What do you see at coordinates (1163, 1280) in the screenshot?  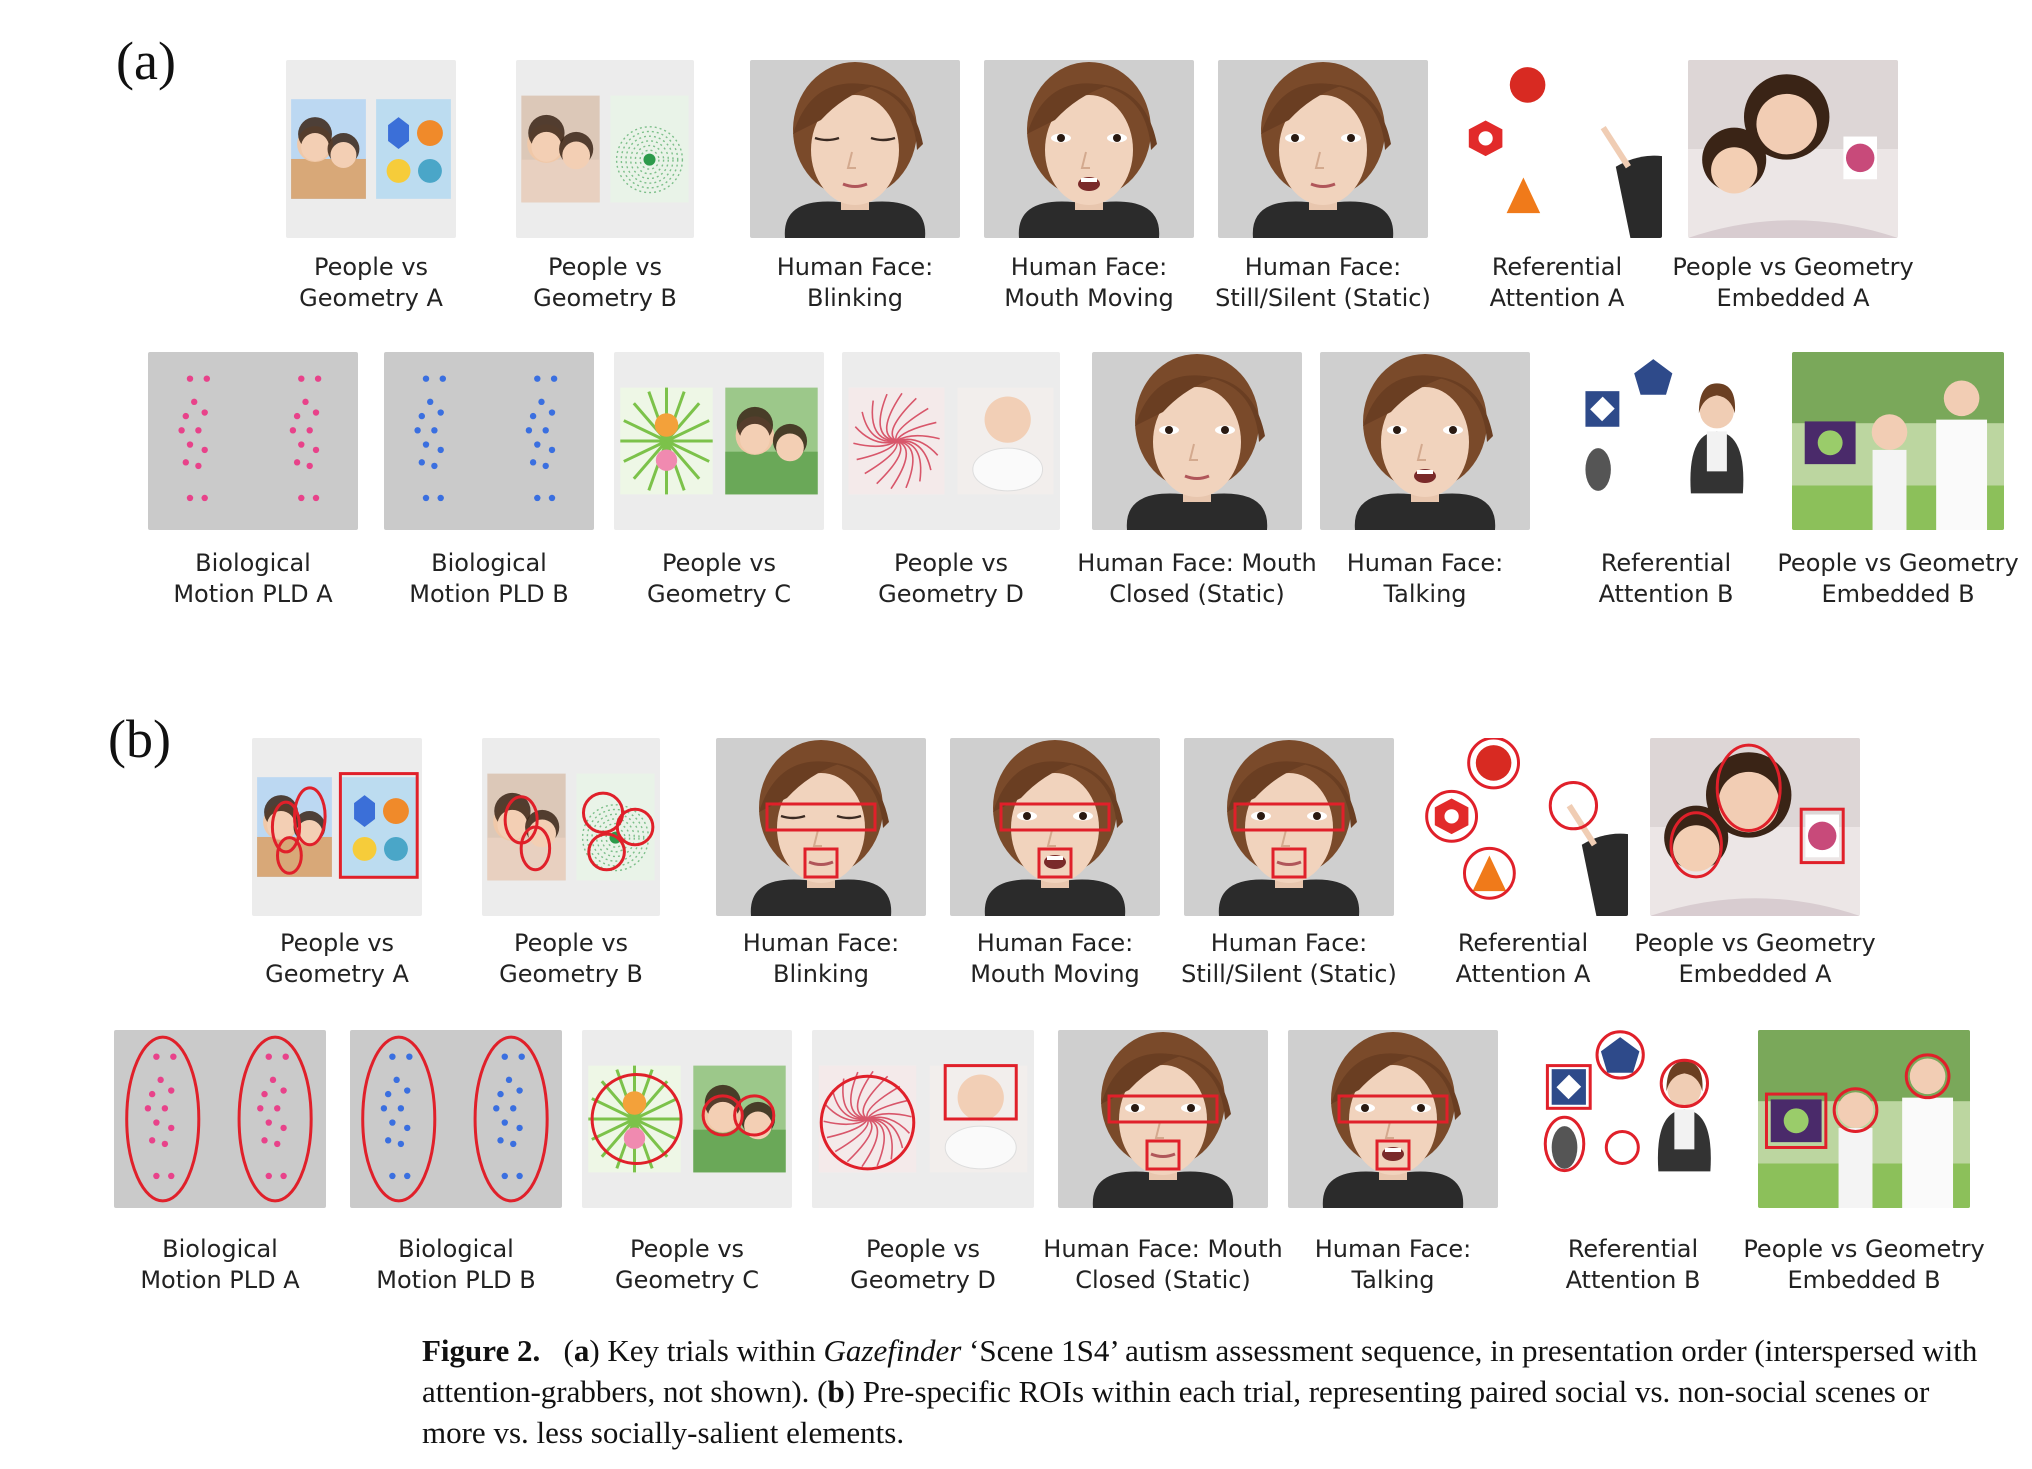 I see `trial-caption-line-2: Closed (Static)` at bounding box center [1163, 1280].